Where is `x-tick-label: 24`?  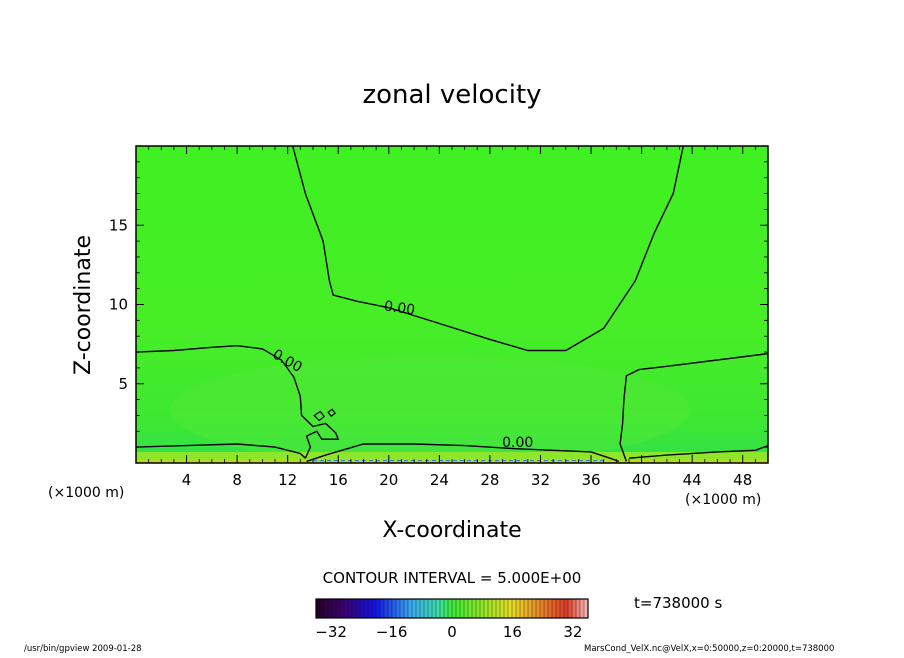 x-tick-label: 24 is located at coordinates (439, 480).